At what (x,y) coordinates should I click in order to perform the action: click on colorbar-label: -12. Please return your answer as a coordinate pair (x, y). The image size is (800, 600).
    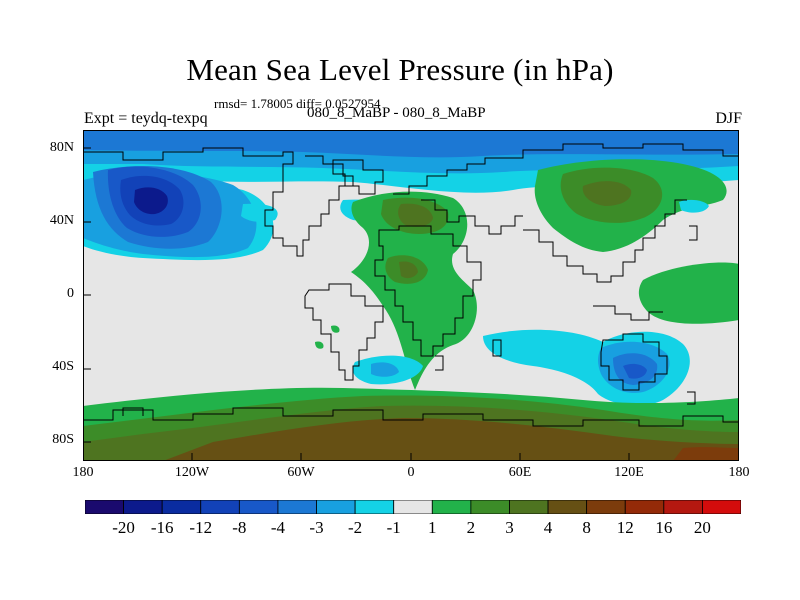
    Looking at the image, I should click on (201, 527).